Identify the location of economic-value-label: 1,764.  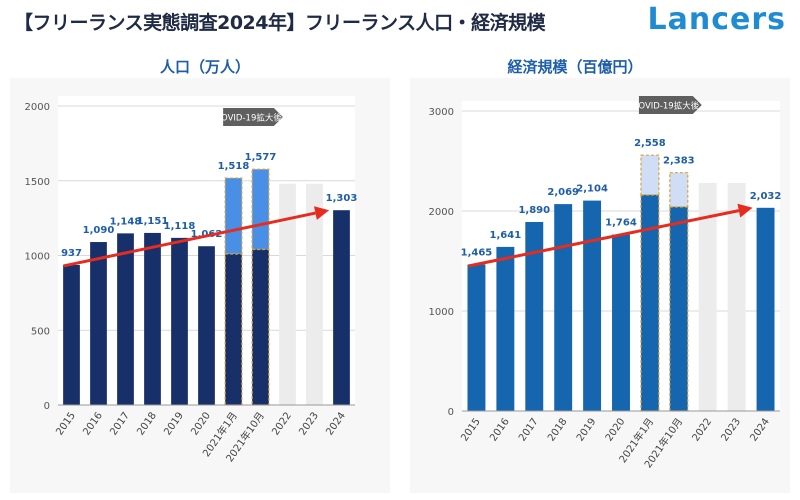
(621, 223).